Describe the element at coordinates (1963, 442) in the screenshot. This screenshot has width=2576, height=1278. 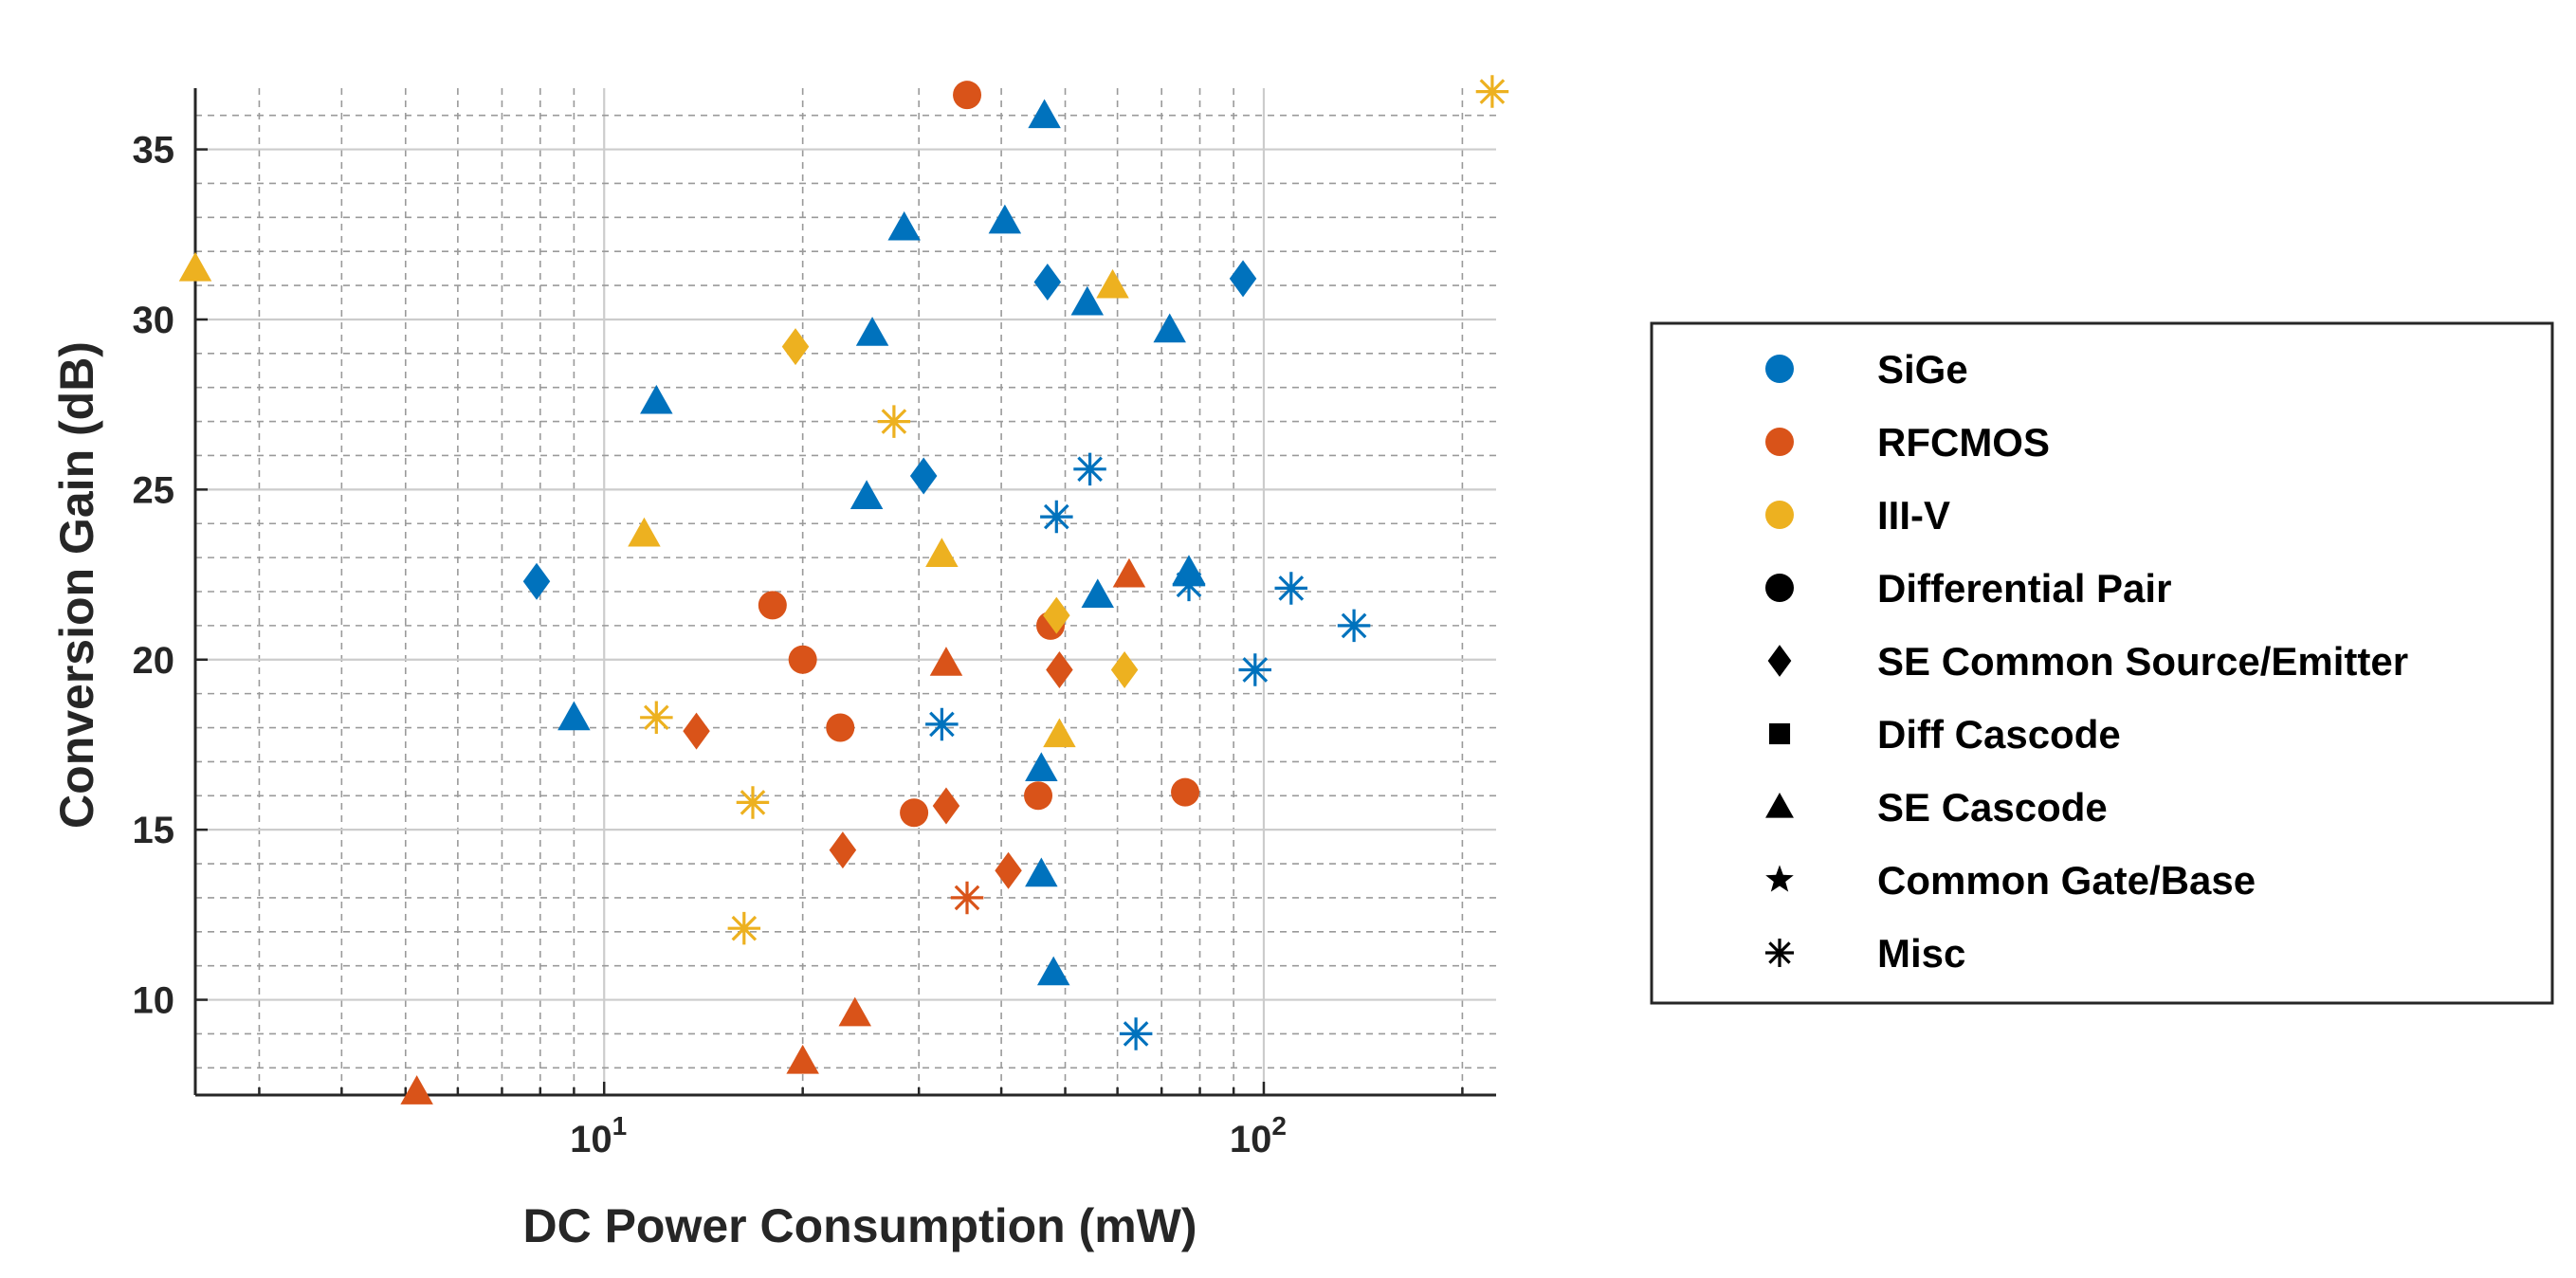
I see `legend-label: RFCMOS` at that location.